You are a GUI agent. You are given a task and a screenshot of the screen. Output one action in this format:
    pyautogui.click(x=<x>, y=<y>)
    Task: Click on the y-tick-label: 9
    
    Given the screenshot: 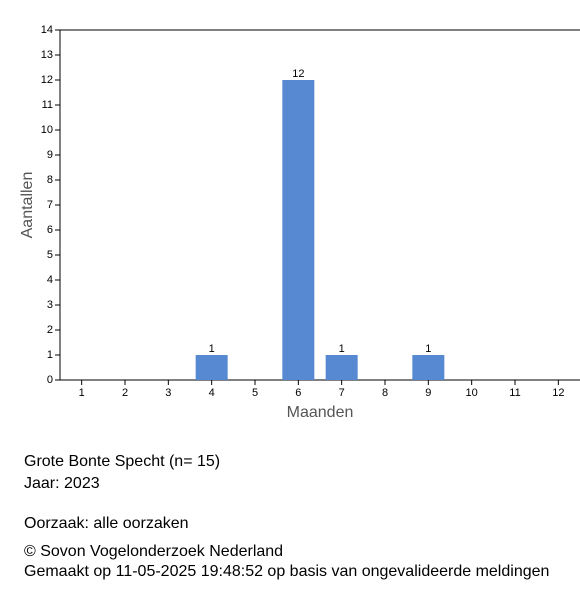 What is the action you would take?
    pyautogui.click(x=50, y=155)
    